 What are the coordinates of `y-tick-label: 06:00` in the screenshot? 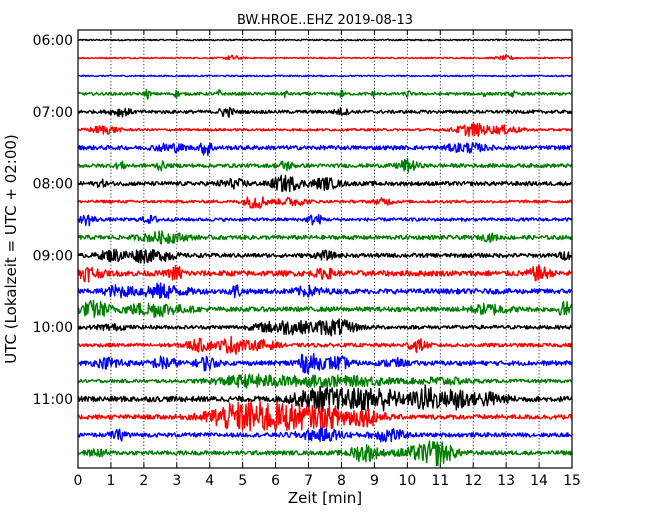 It's located at (53, 41).